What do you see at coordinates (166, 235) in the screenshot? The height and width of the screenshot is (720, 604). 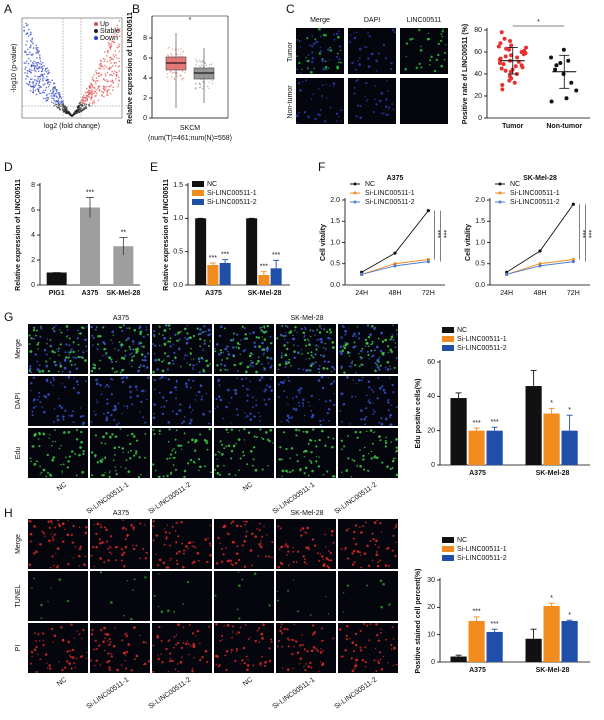 I see `y-axis-label: Relative expression of LINC00511` at bounding box center [166, 235].